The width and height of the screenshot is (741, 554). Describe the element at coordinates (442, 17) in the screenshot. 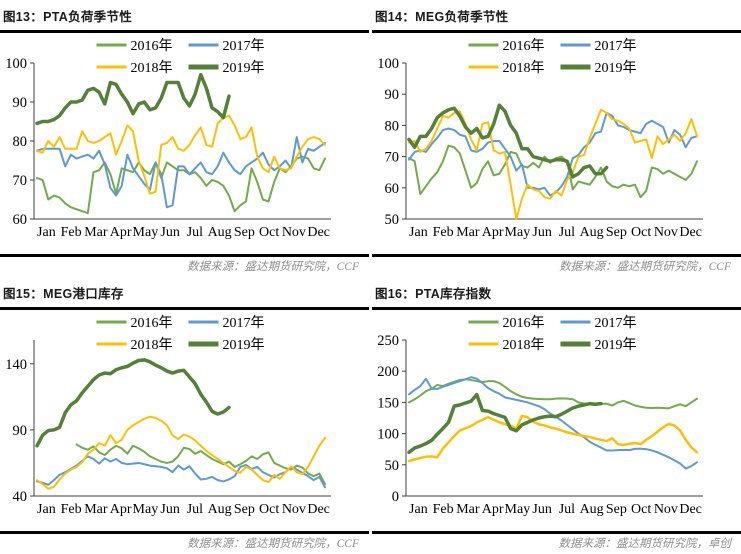

I see `page-title: 图14：MEG负荷季节性` at that location.